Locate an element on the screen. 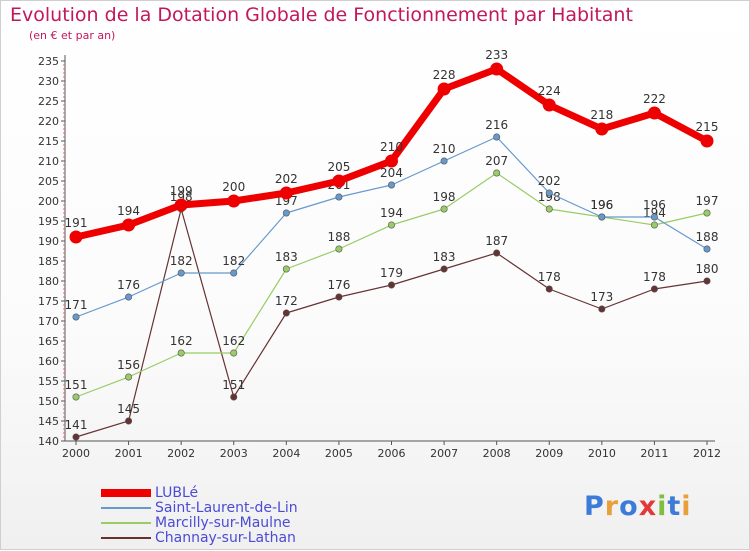  data-label: 187 is located at coordinates (496, 241).